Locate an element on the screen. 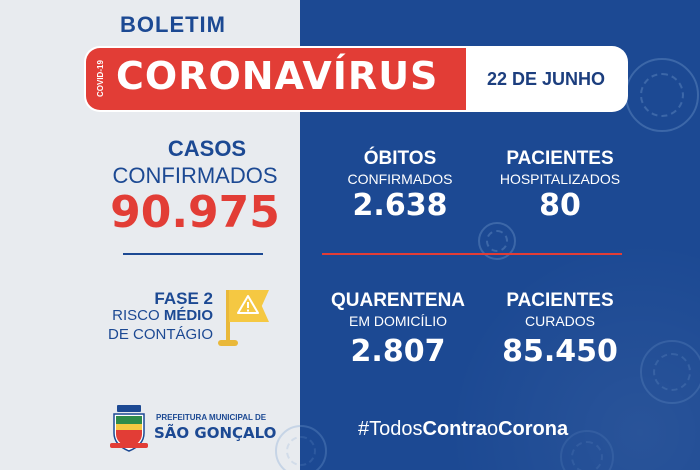  title-banner: COVID-19 CORONAVÍRUS 22 DE JUNHO is located at coordinates (356, 79).